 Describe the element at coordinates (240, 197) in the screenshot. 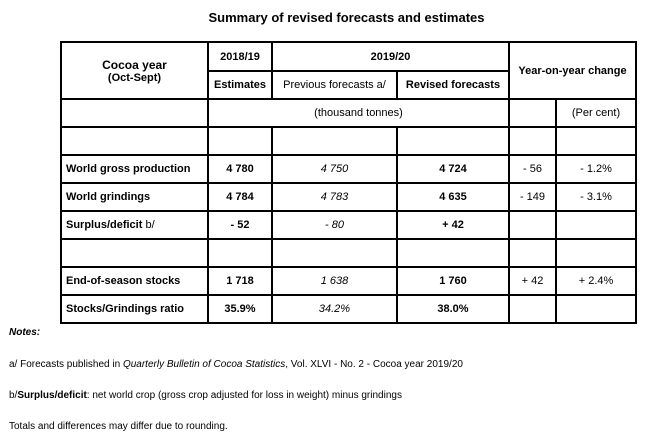

I see `estimate-value: 4 784` at that location.